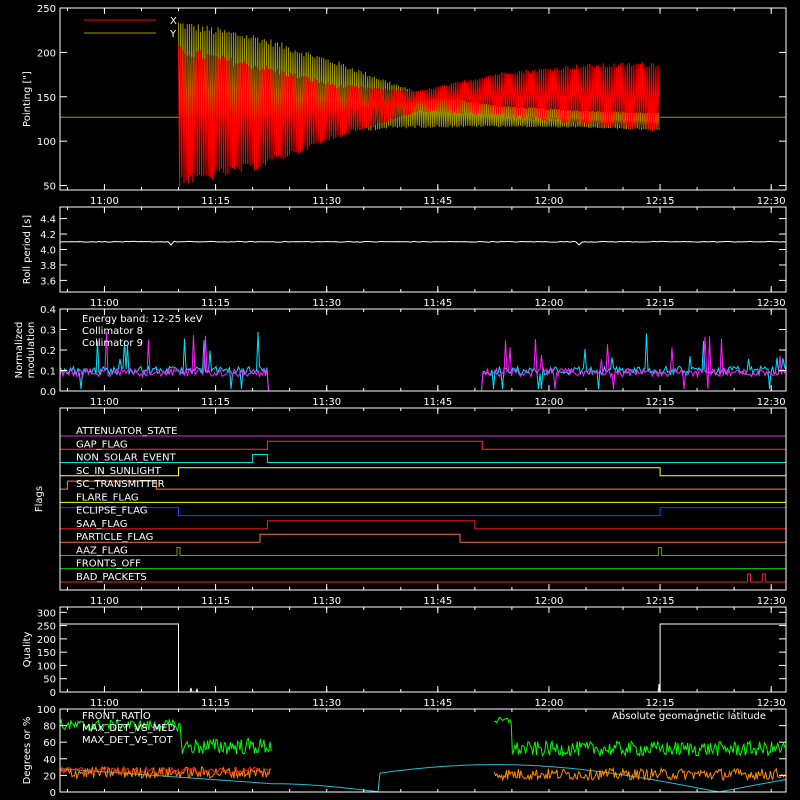  Describe the element at coordinates (39, 499) in the screenshot. I see `flags-ylabel: Flags` at that location.